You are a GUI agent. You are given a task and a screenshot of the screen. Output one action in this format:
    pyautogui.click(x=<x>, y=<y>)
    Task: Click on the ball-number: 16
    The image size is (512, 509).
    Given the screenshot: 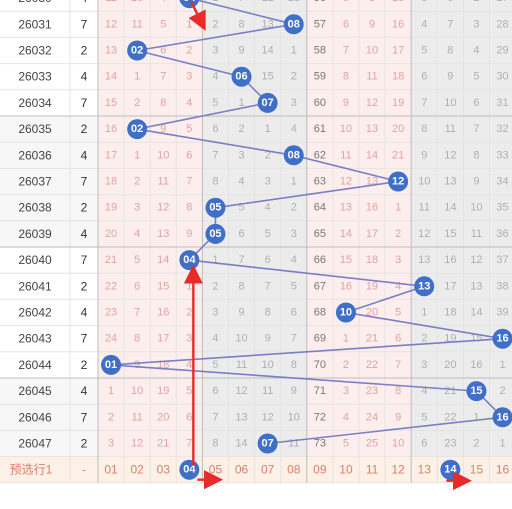 What is the action you would take?
    pyautogui.click(x=502, y=417)
    